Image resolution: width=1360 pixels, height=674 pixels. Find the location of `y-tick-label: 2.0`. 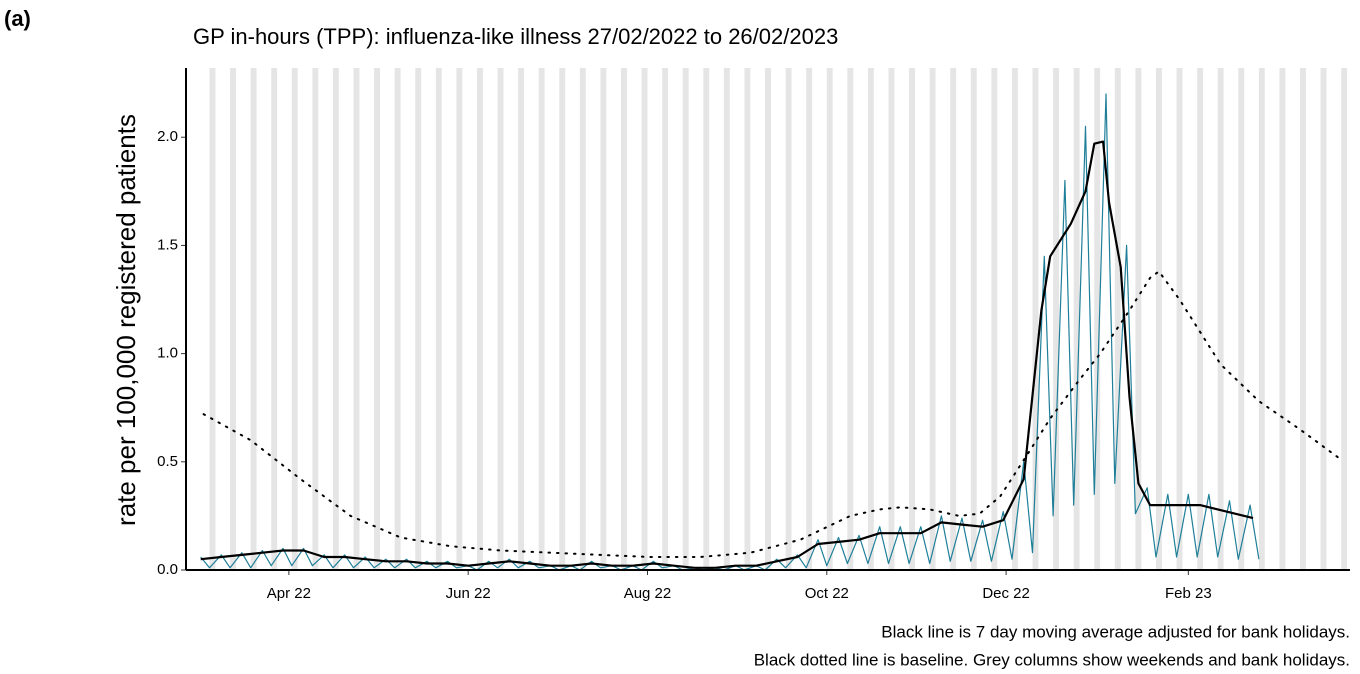

y-tick-label: 2.0 is located at coordinates (167, 136).